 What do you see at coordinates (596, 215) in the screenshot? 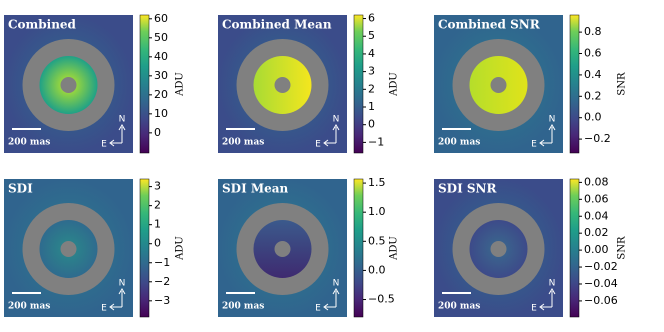
I see `colorbar-tick-label: 0.04` at bounding box center [596, 215].